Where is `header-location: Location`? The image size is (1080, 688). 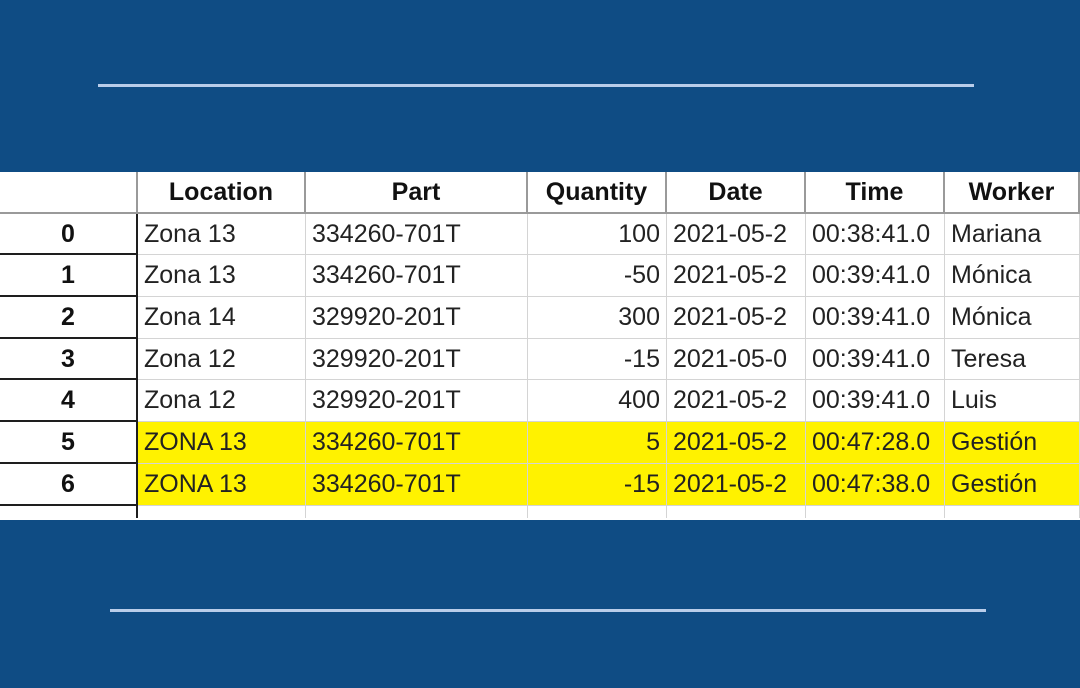 header-location: Location is located at coordinates (222, 193).